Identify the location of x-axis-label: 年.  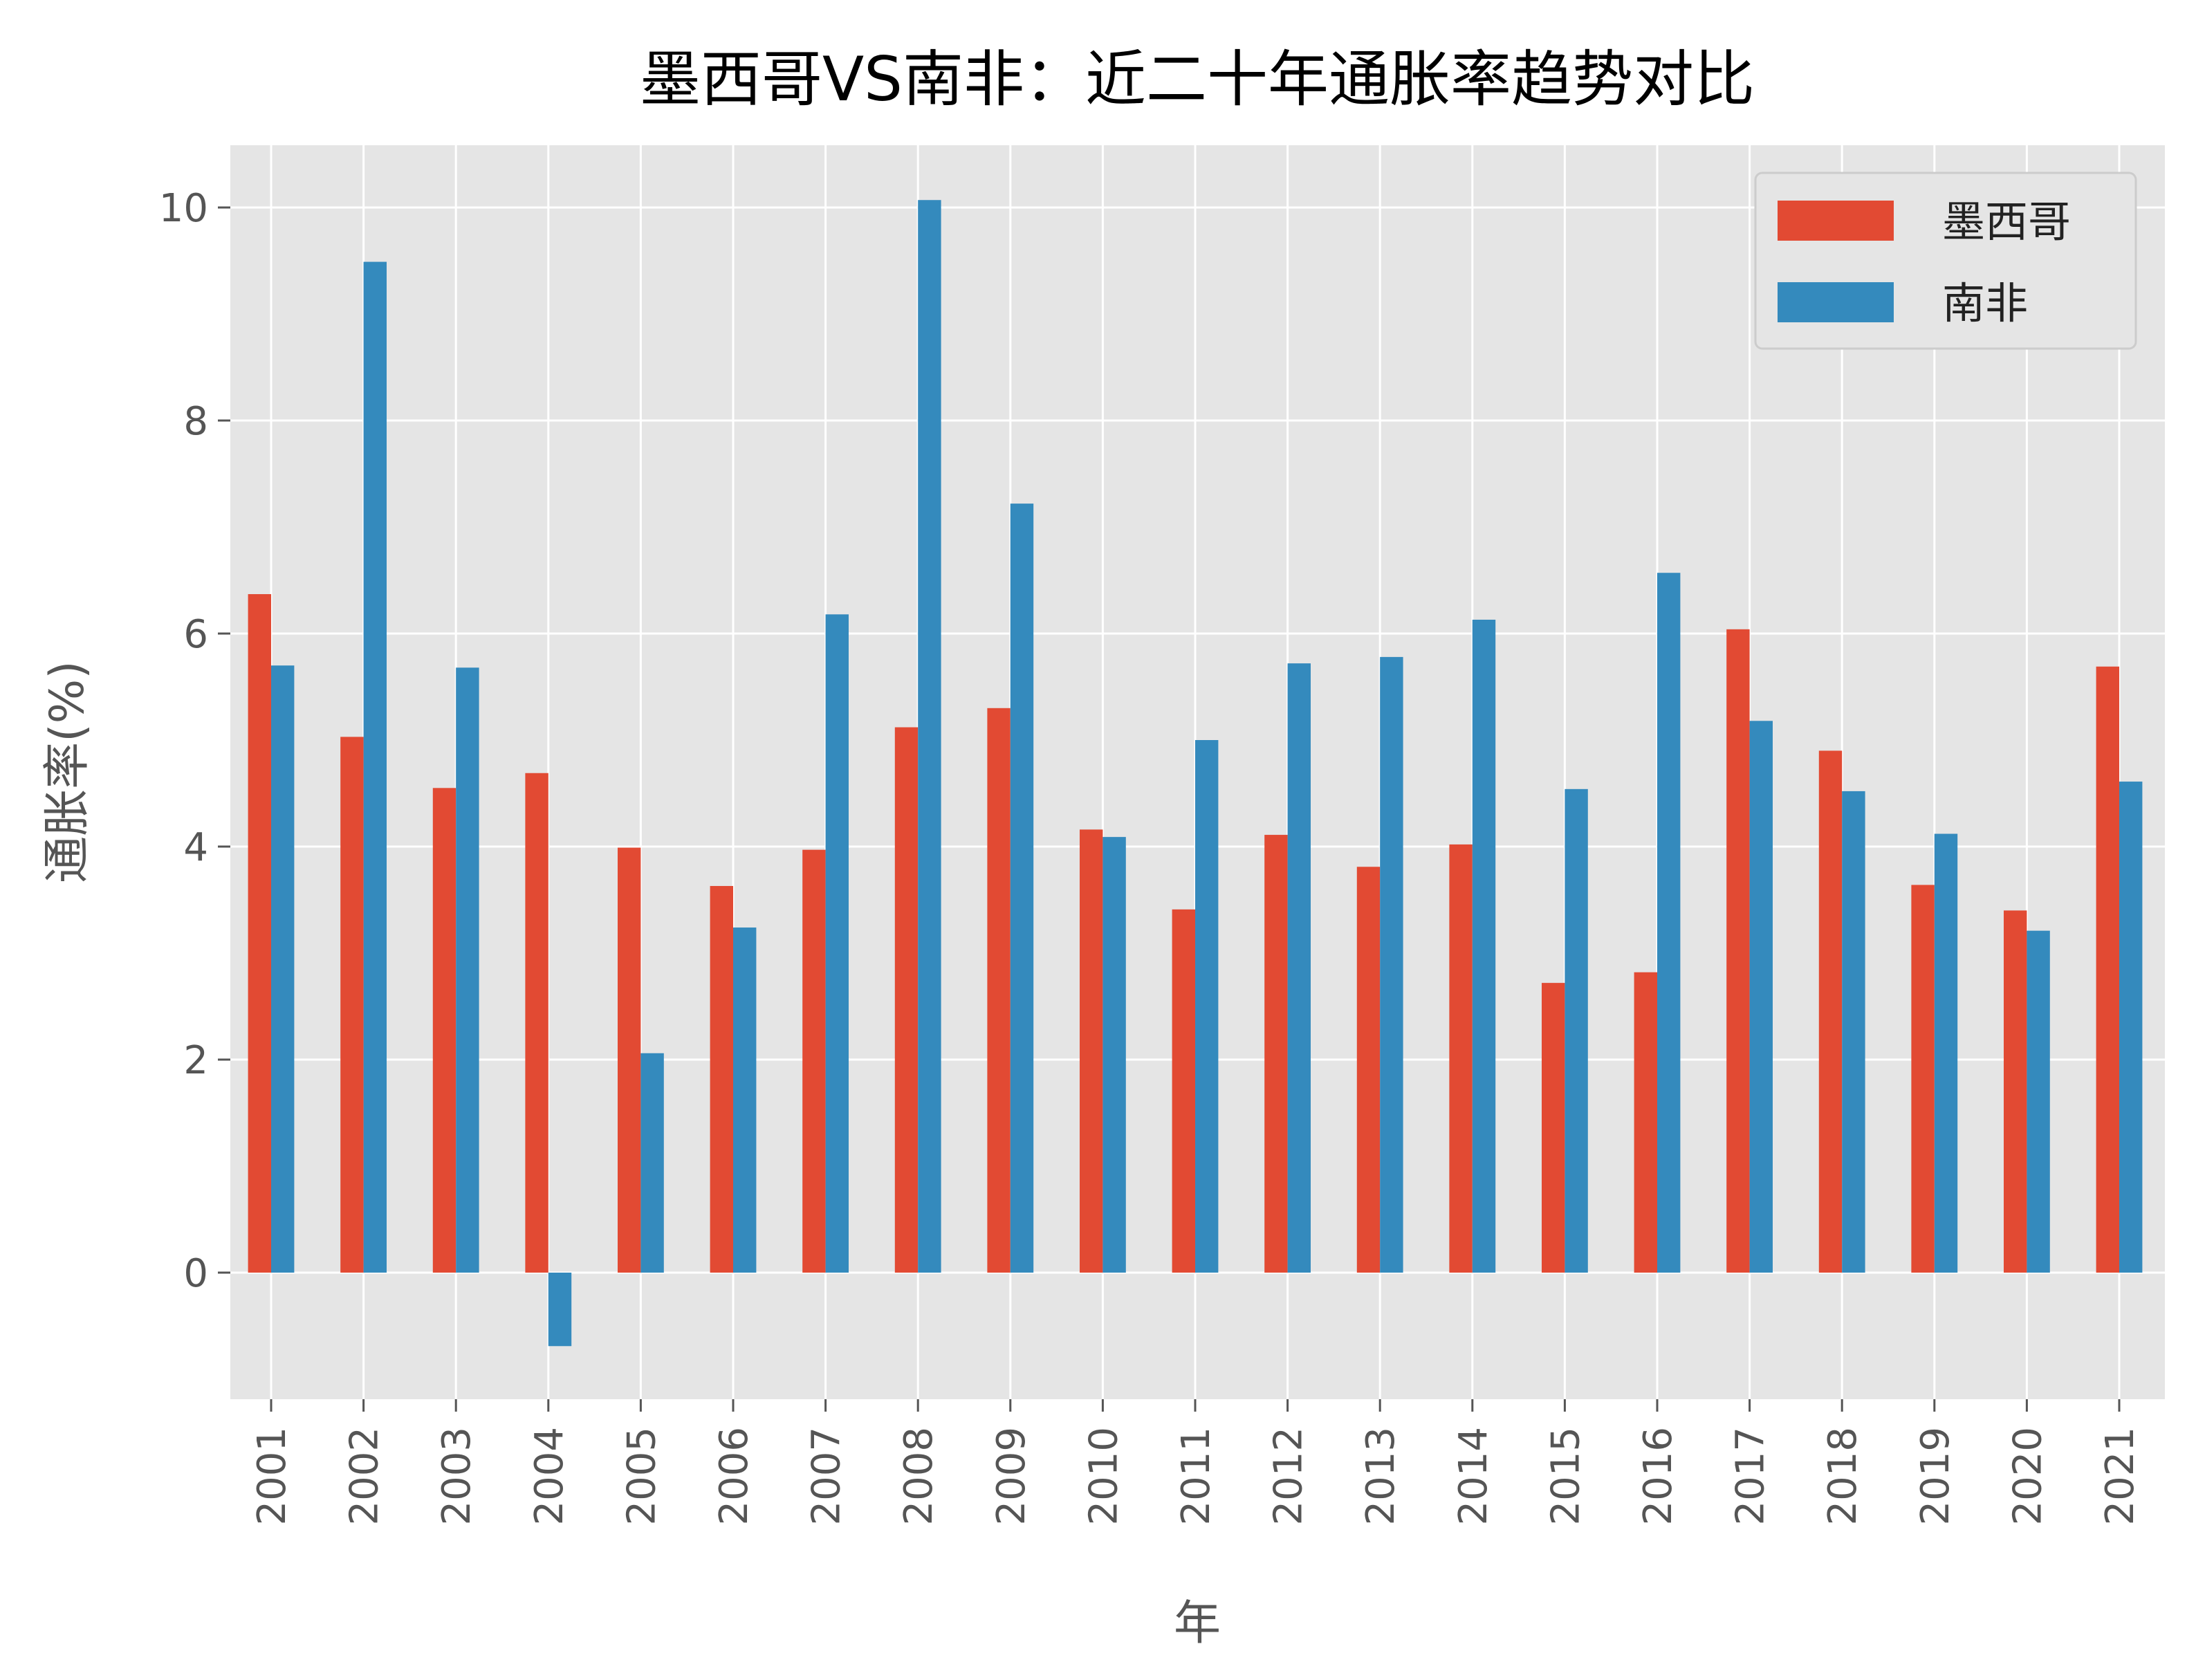
(1197, 1623).